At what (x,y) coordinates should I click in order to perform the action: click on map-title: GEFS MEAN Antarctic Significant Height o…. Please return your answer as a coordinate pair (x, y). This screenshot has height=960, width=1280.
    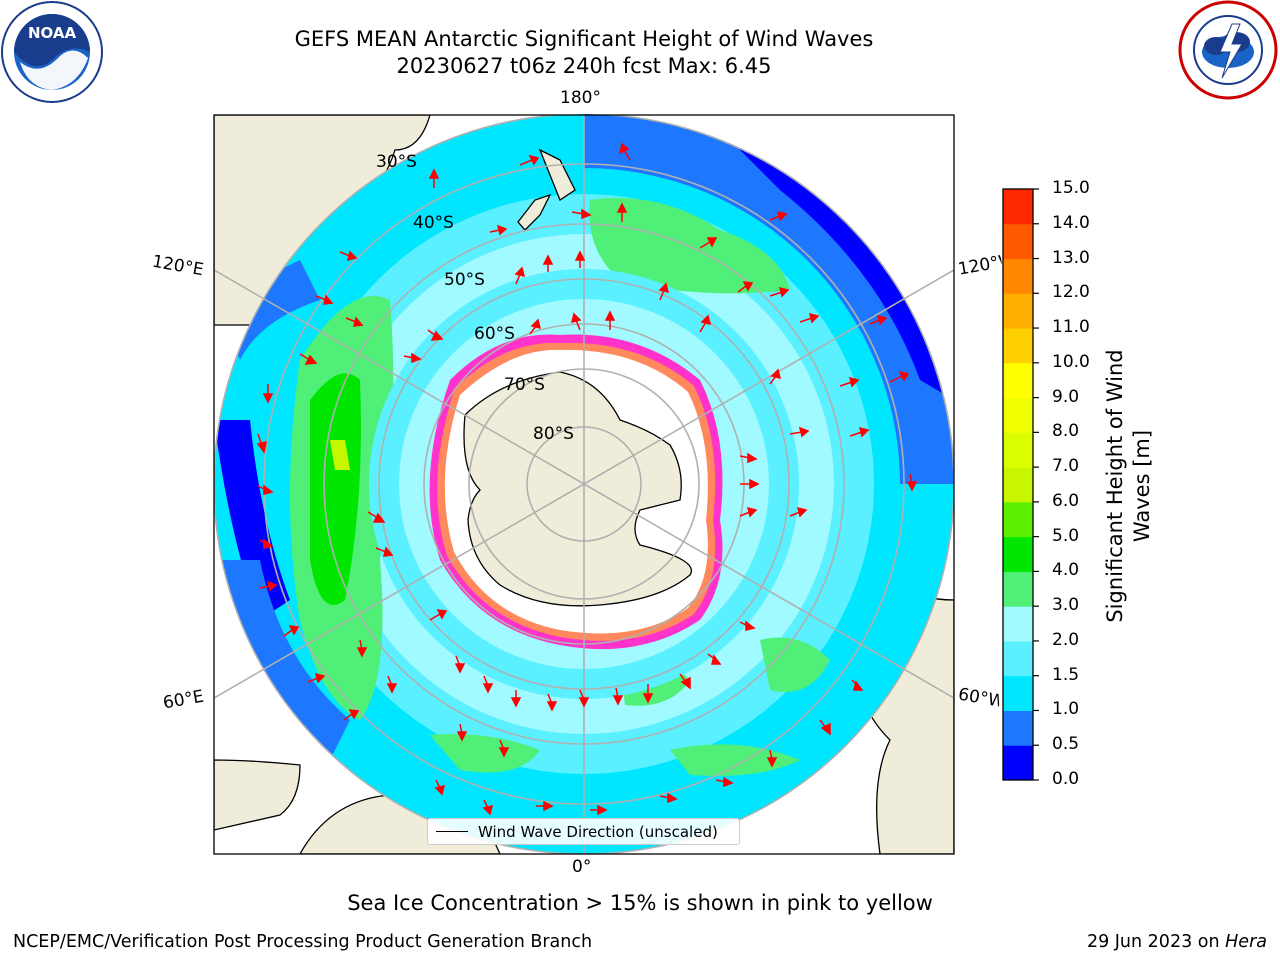
    Looking at the image, I should click on (584, 39).